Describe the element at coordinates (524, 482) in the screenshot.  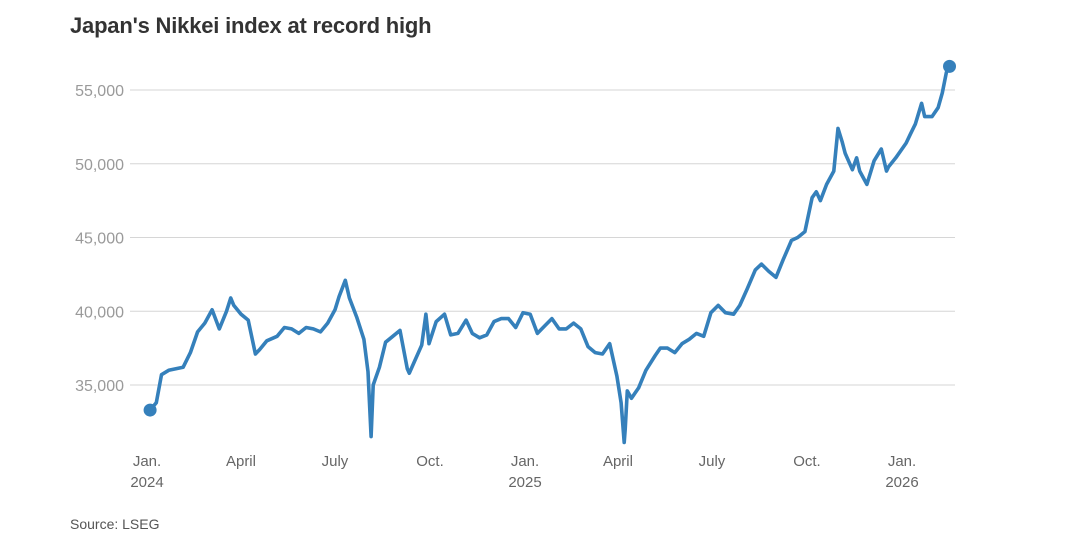
I see `x-tick-year-label: 2025` at that location.